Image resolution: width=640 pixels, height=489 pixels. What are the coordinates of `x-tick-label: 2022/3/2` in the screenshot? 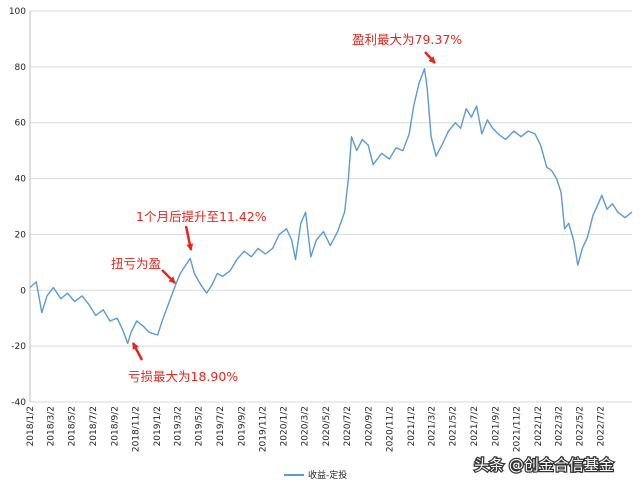 It's located at (559, 426).